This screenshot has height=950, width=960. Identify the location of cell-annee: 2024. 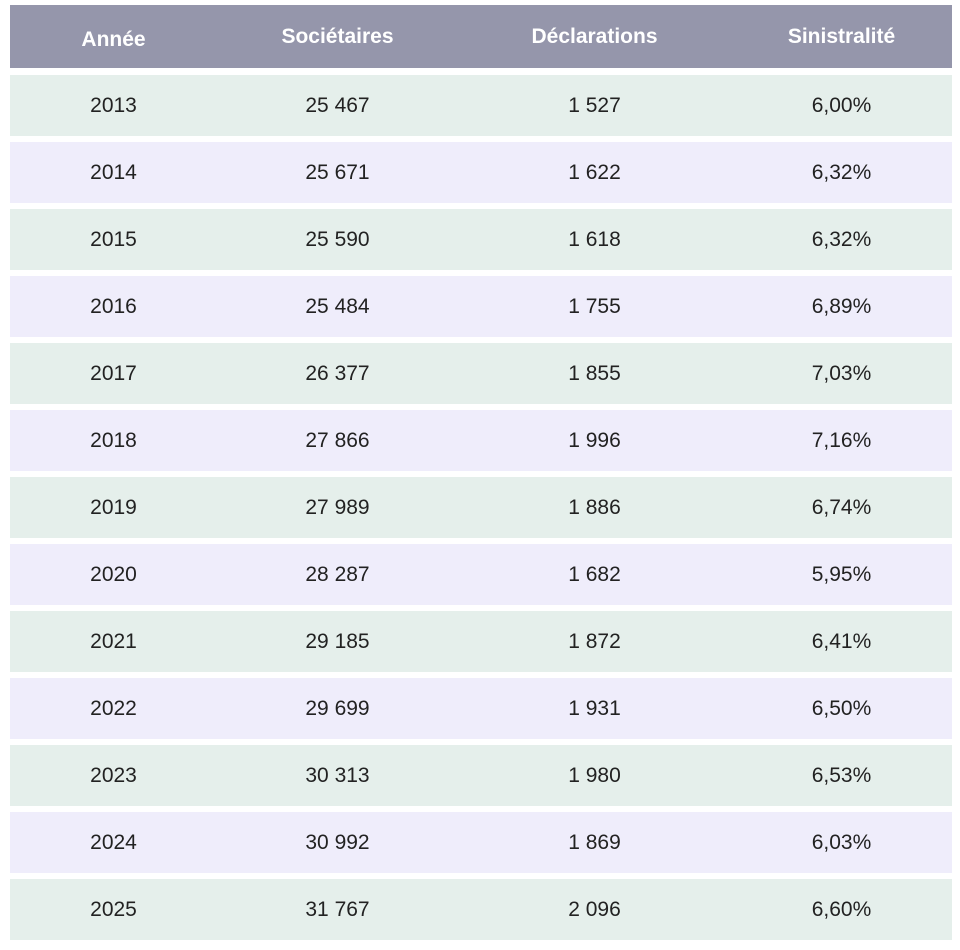
(113, 842).